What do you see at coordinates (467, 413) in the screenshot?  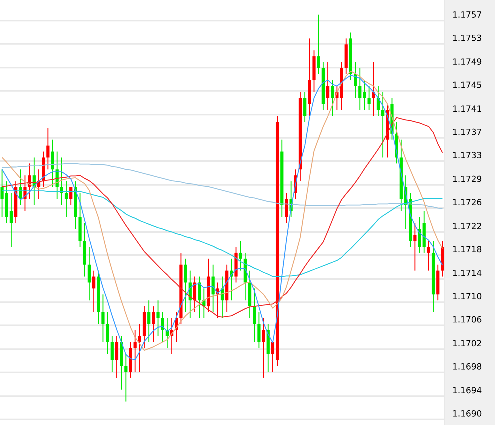 I see `y-tick-label: 1.1690` at bounding box center [467, 413].